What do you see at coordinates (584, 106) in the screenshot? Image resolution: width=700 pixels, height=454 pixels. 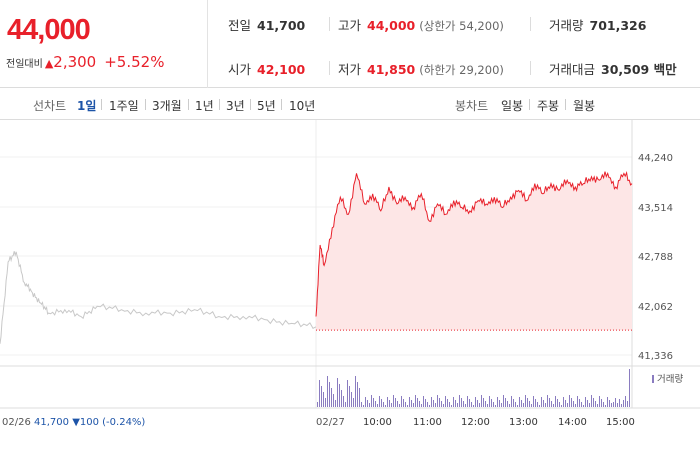 I see `tab-monthly-candle: 월봉` at bounding box center [584, 106].